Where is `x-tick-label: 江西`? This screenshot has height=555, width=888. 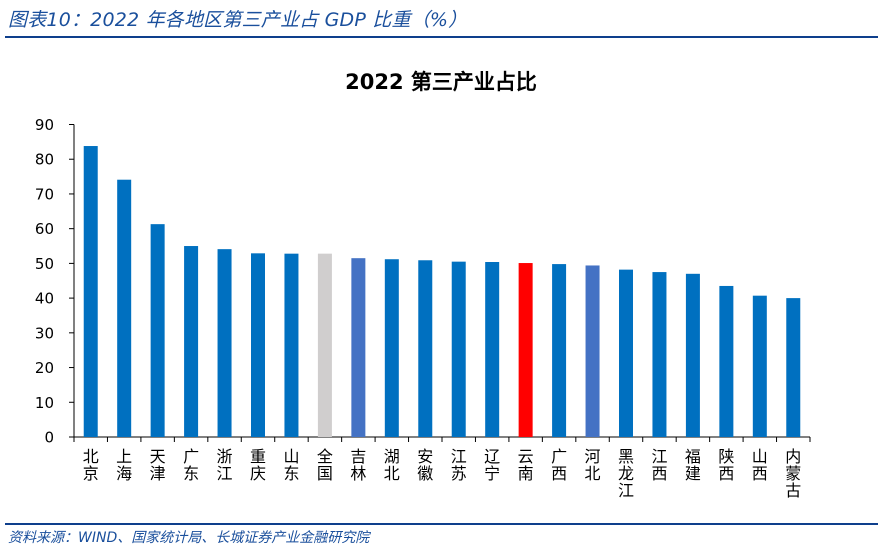 x-tick-label: 江西 is located at coordinates (659, 465).